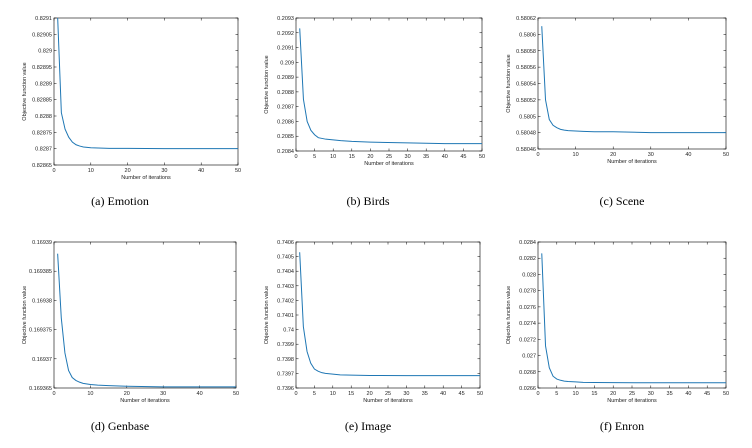 The image size is (752, 448). I want to click on y-tick-label: 0.0274, so click(527, 324).